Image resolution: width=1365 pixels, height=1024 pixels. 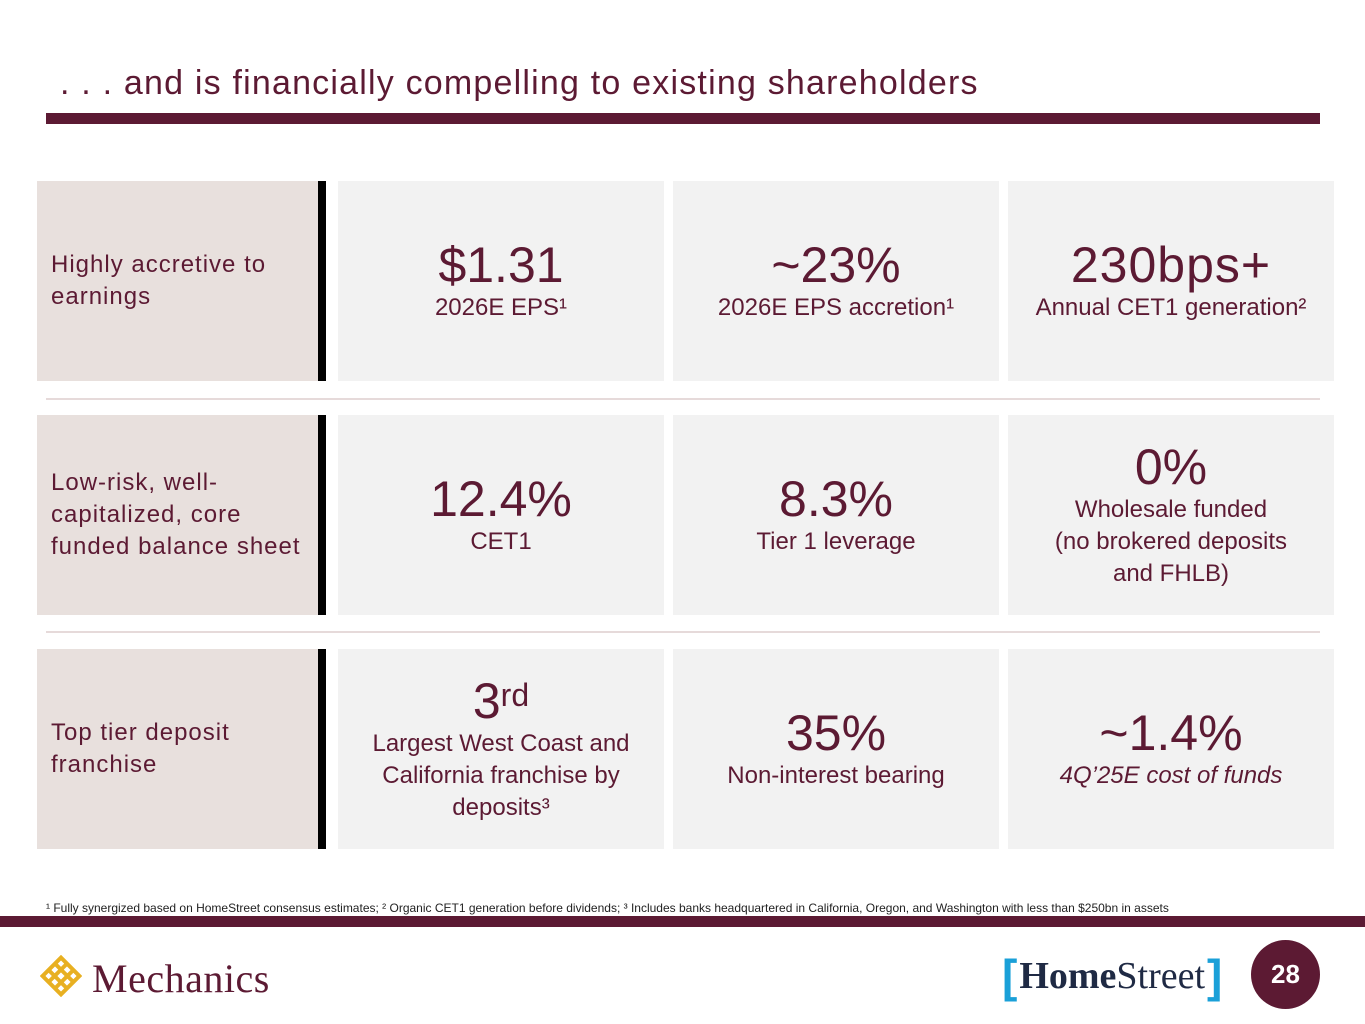 I want to click on rank-number: 3, so click(x=486, y=701).